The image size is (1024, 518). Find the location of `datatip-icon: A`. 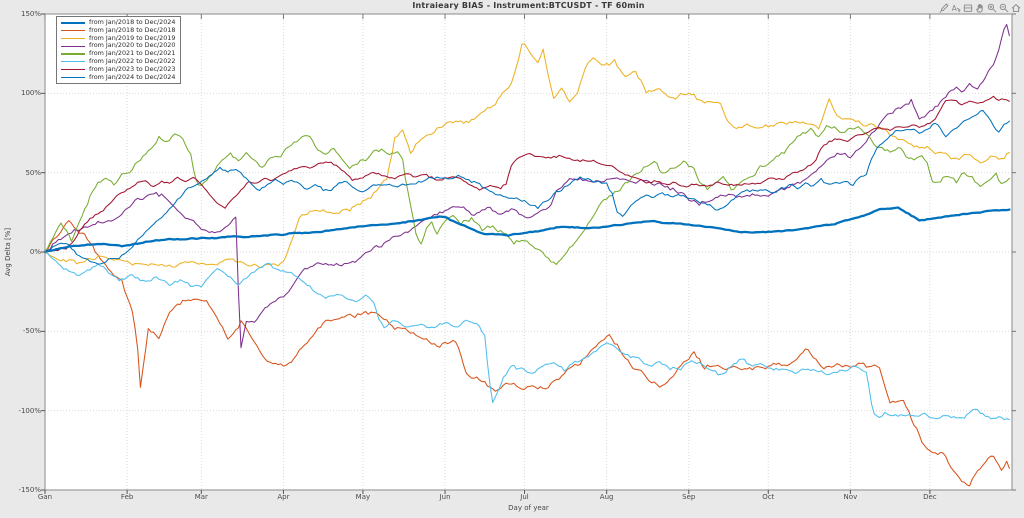

datatip-icon: A is located at coordinates (955, 7).